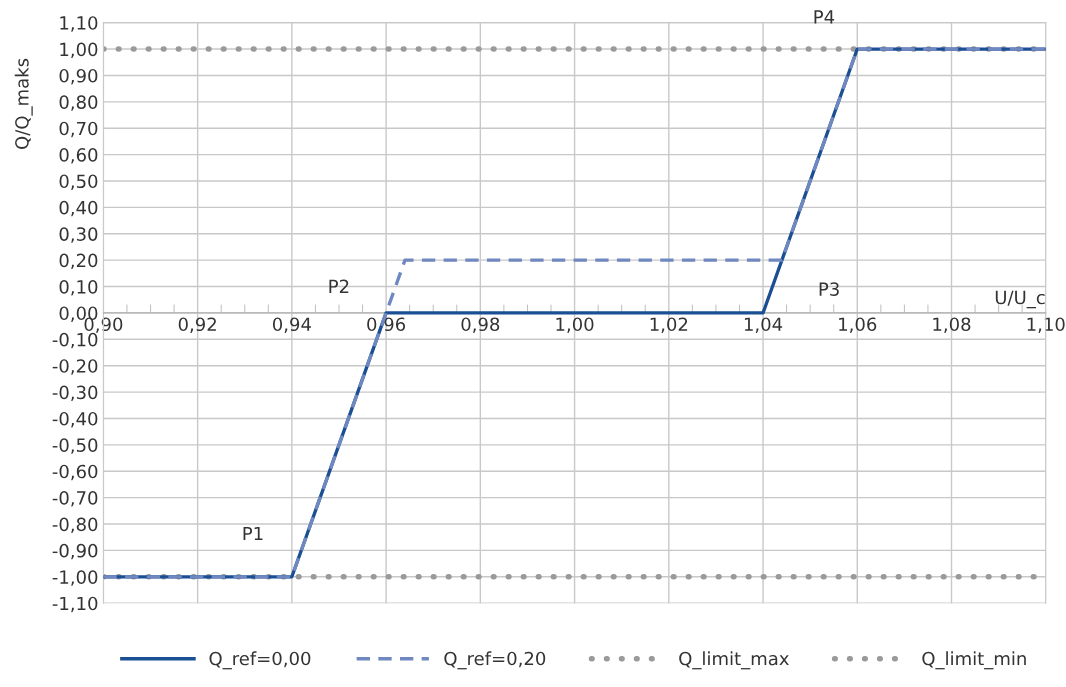  I want to click on y-tick-label: -0,40, so click(75, 419).